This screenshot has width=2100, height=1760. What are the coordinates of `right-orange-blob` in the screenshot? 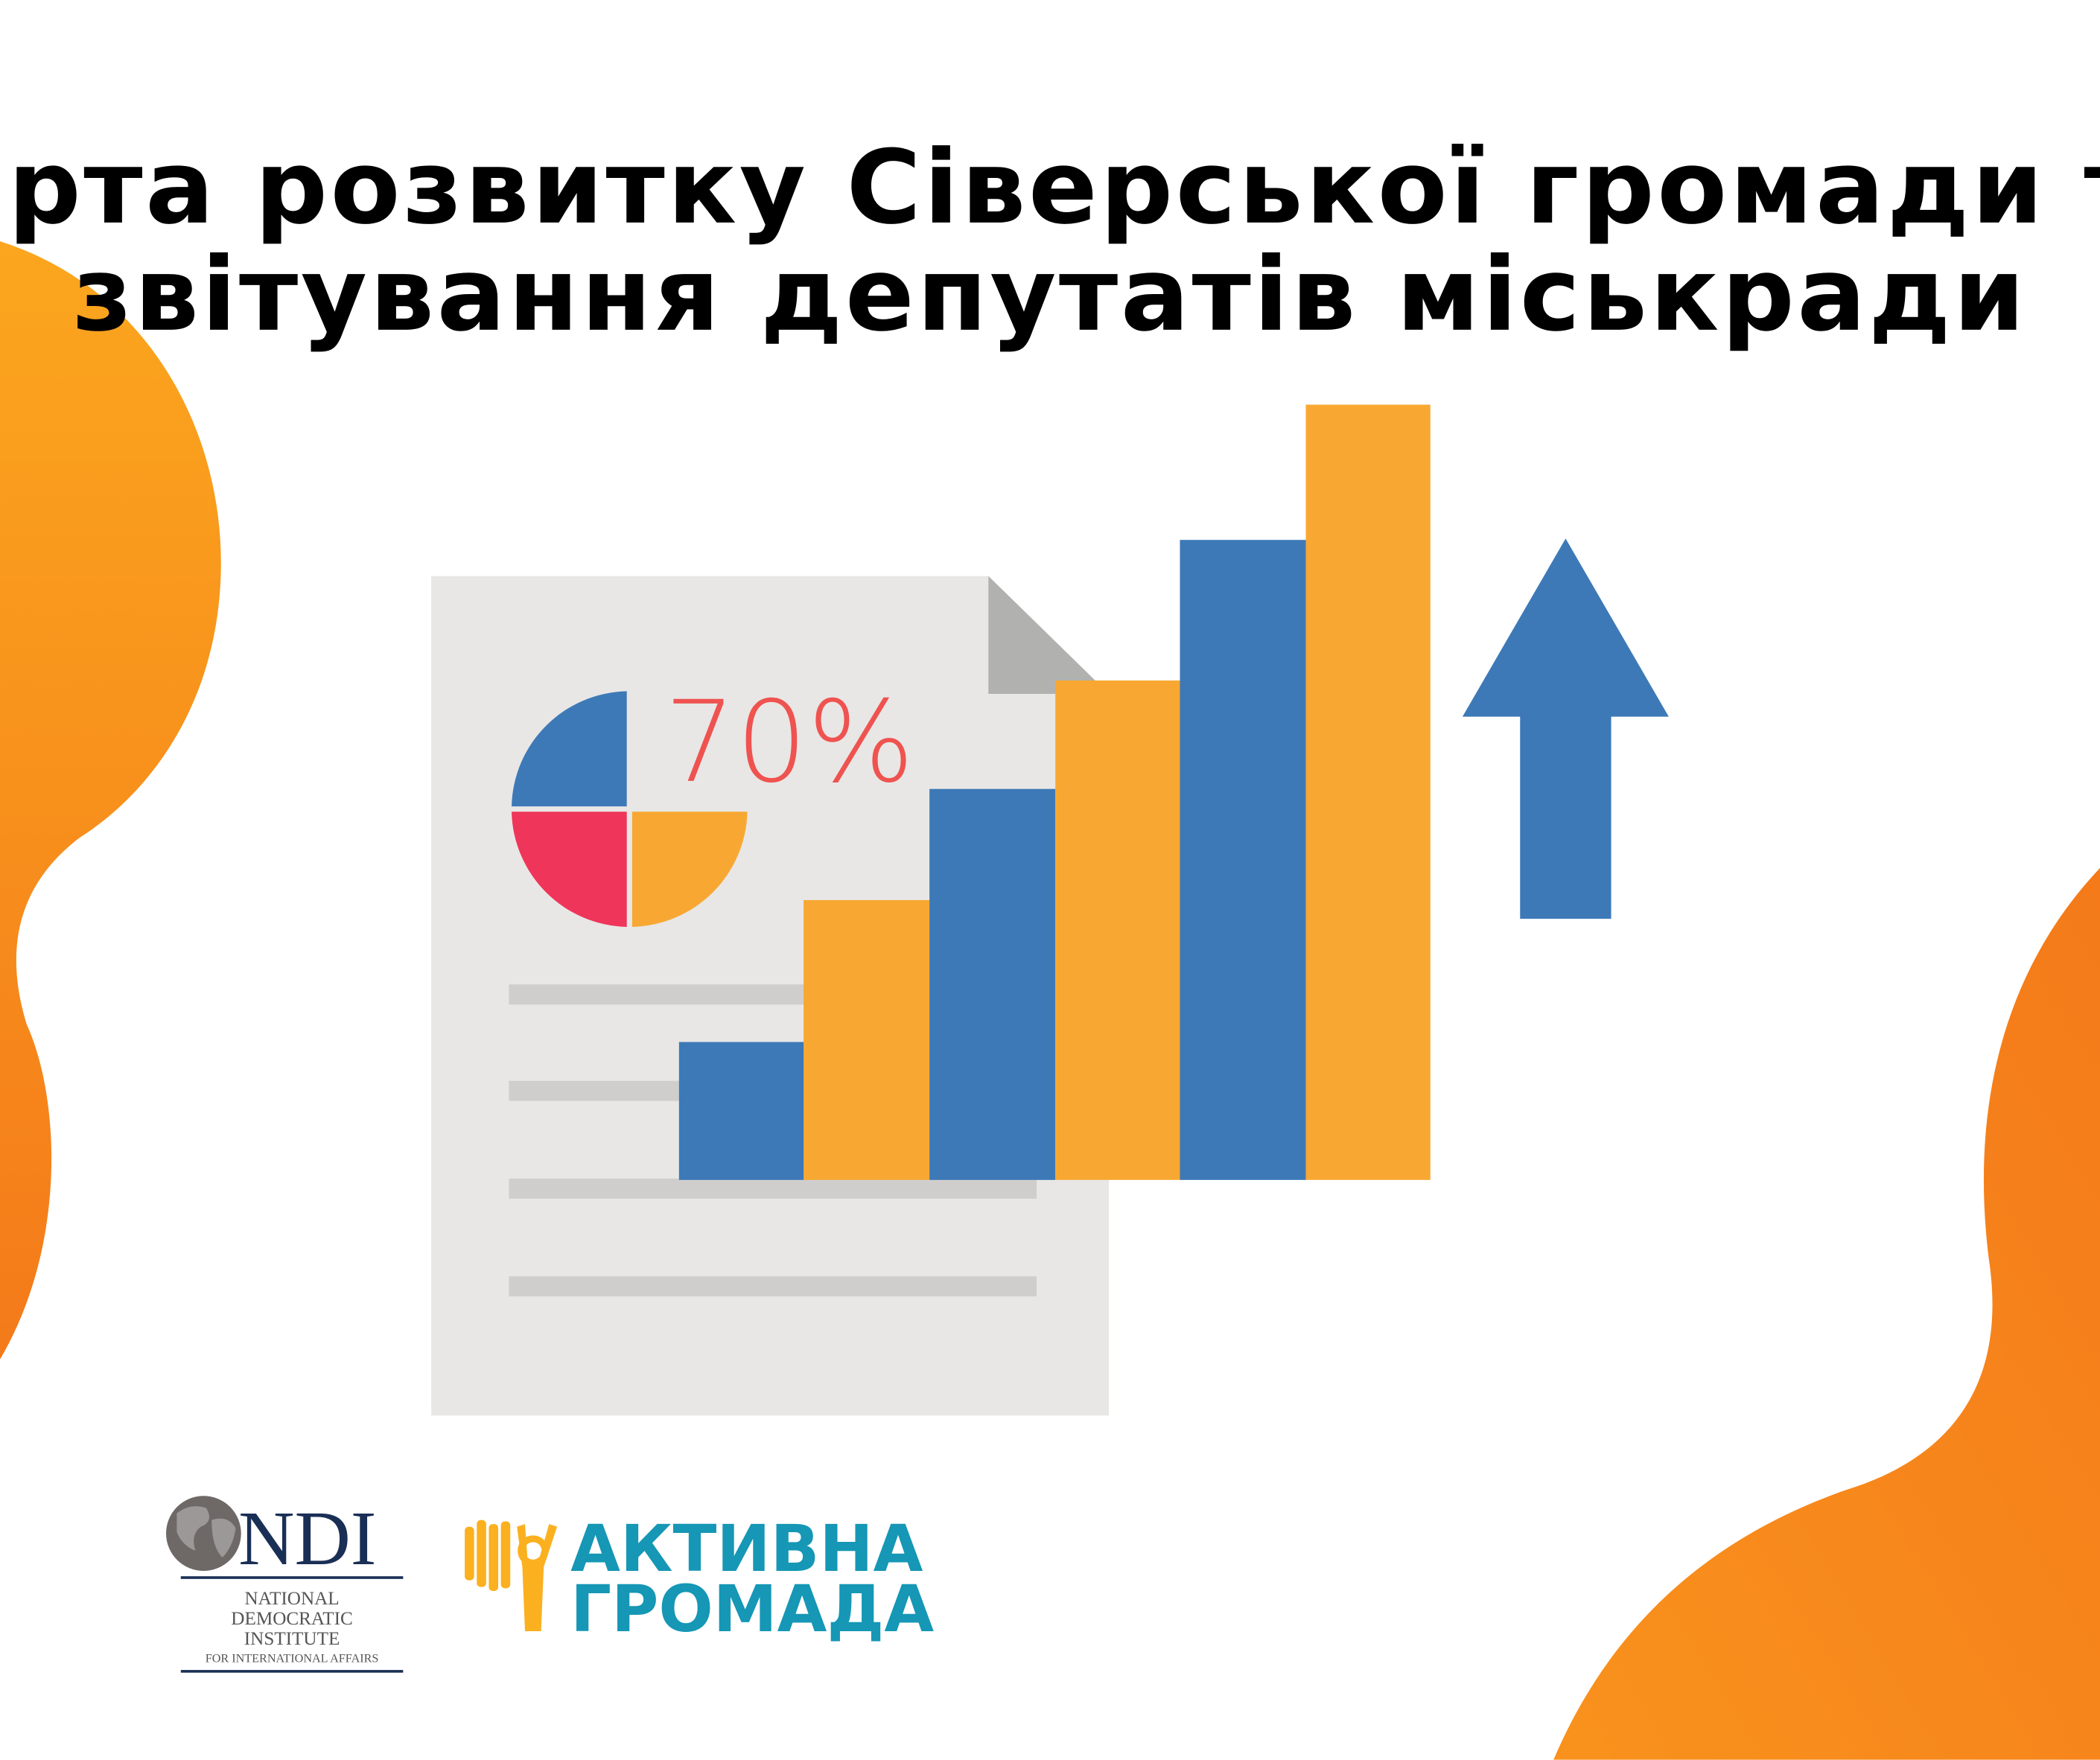 It's located at (1826, 1314).